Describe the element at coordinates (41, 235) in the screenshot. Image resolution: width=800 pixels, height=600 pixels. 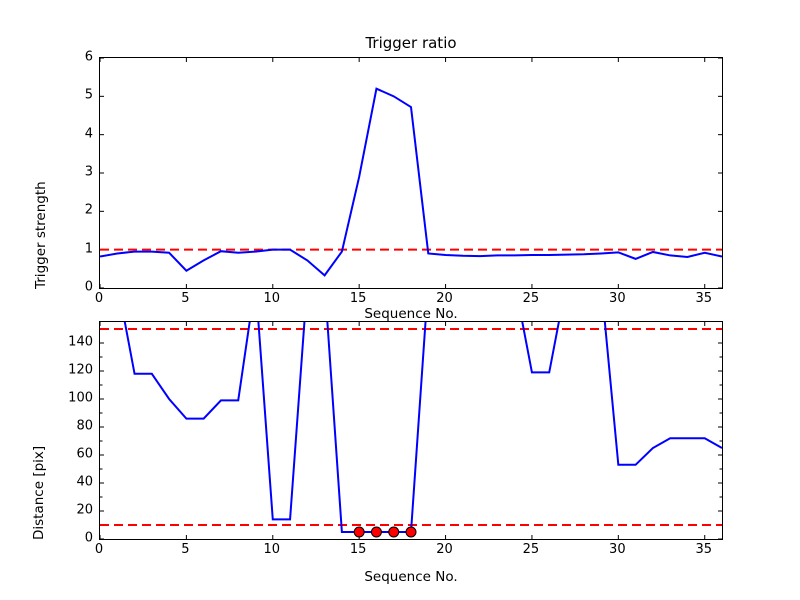
I see `trigger-ratio-y-axis-label: Trigger strength` at that location.